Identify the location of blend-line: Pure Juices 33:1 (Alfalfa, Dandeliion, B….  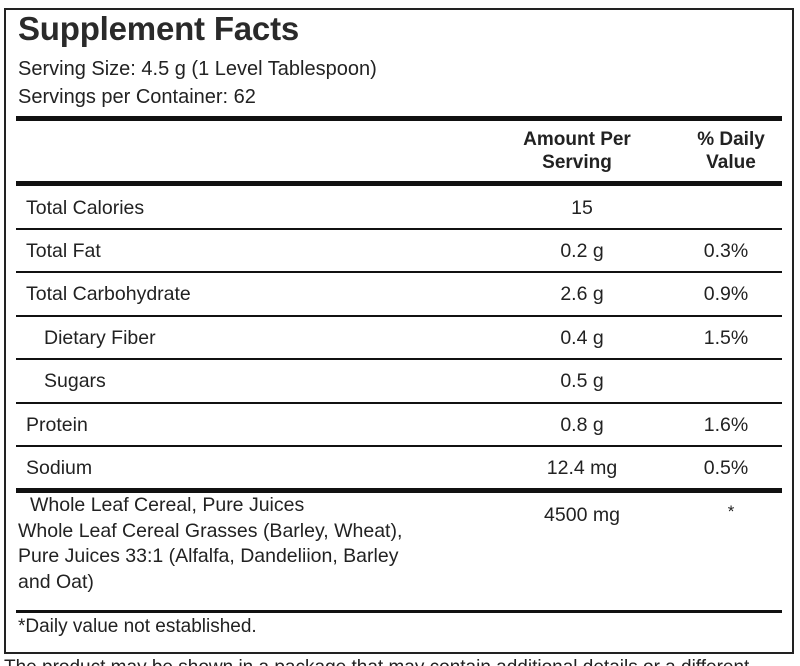
(208, 556).